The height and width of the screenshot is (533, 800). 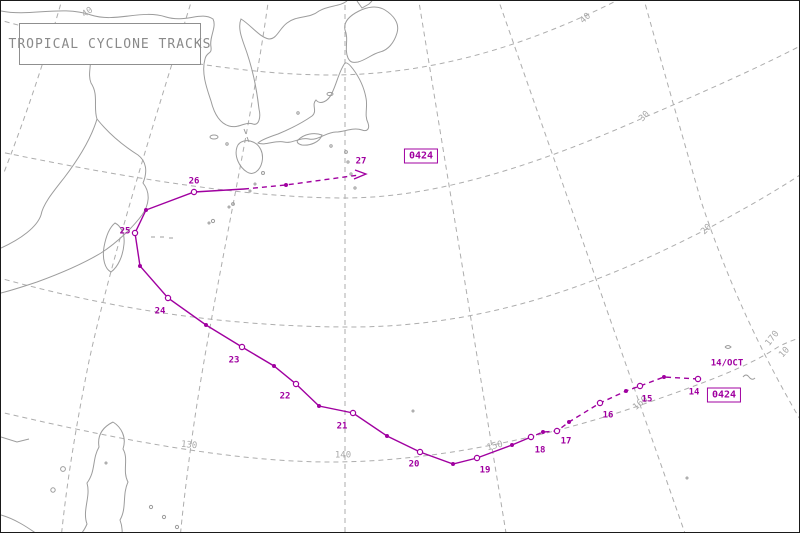 I want to click on track-date-label-19: 19, so click(x=485, y=470).